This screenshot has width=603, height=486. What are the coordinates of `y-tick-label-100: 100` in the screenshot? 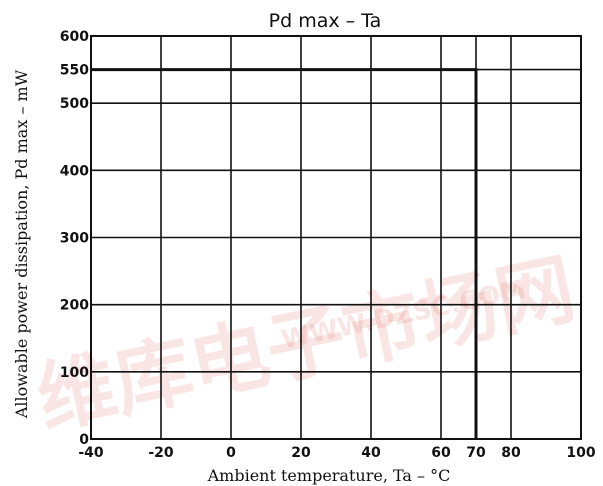 It's located at (74, 373).